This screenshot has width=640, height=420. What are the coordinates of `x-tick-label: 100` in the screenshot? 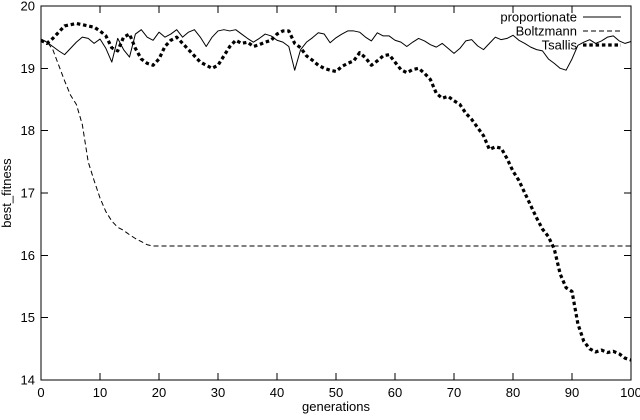 It's located at (630, 392).